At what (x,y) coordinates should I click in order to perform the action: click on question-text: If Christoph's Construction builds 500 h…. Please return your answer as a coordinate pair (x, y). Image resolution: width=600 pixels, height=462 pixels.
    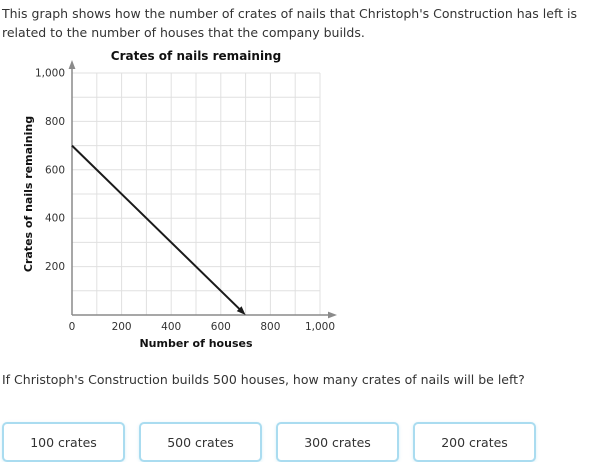
    Looking at the image, I should click on (263, 379).